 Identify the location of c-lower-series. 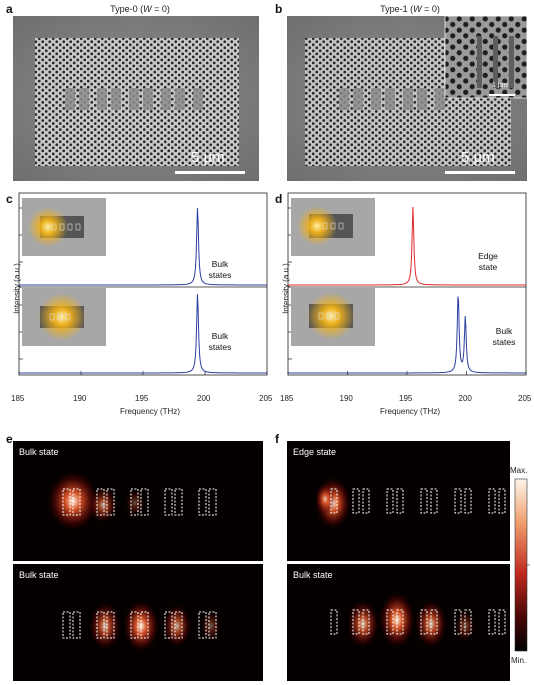
(143, 334).